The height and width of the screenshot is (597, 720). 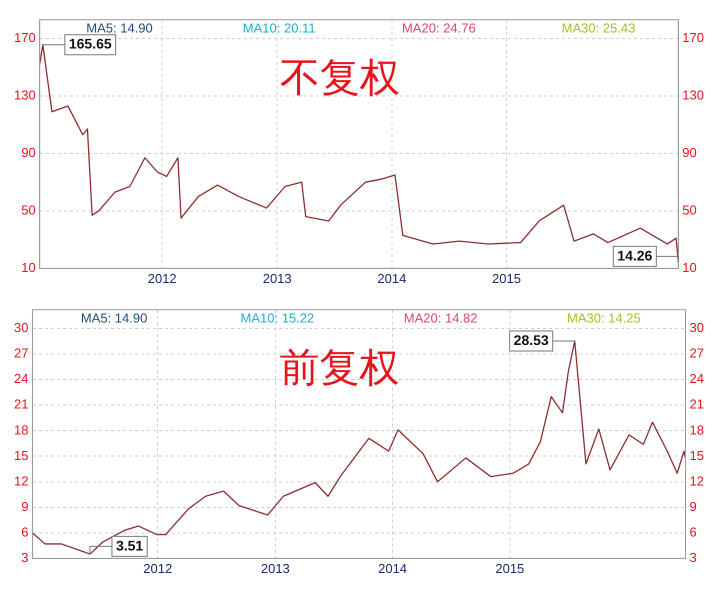 I want to click on y2-tick-label: 50, so click(x=689, y=210).